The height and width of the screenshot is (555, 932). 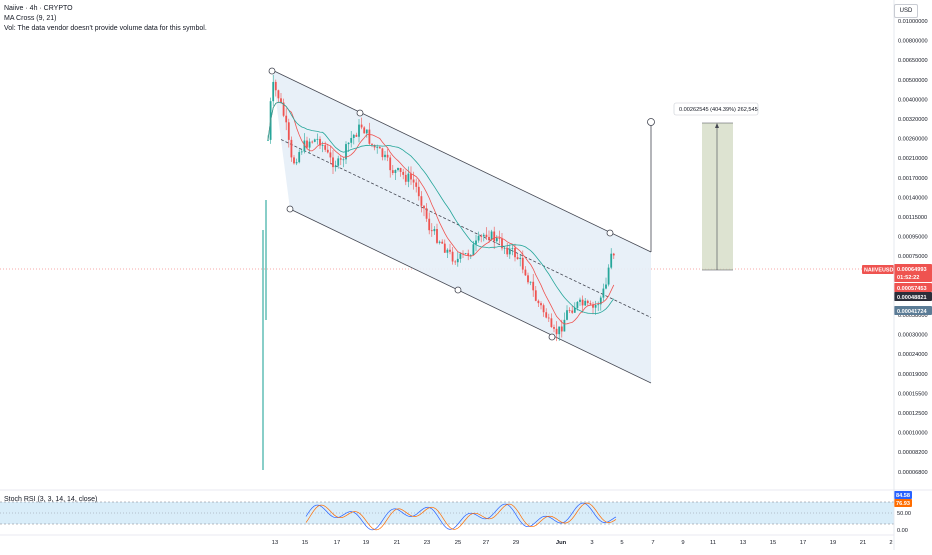 What do you see at coordinates (913, 42) in the screenshot?
I see `price-tick-label: 0.00800000` at bounding box center [913, 42].